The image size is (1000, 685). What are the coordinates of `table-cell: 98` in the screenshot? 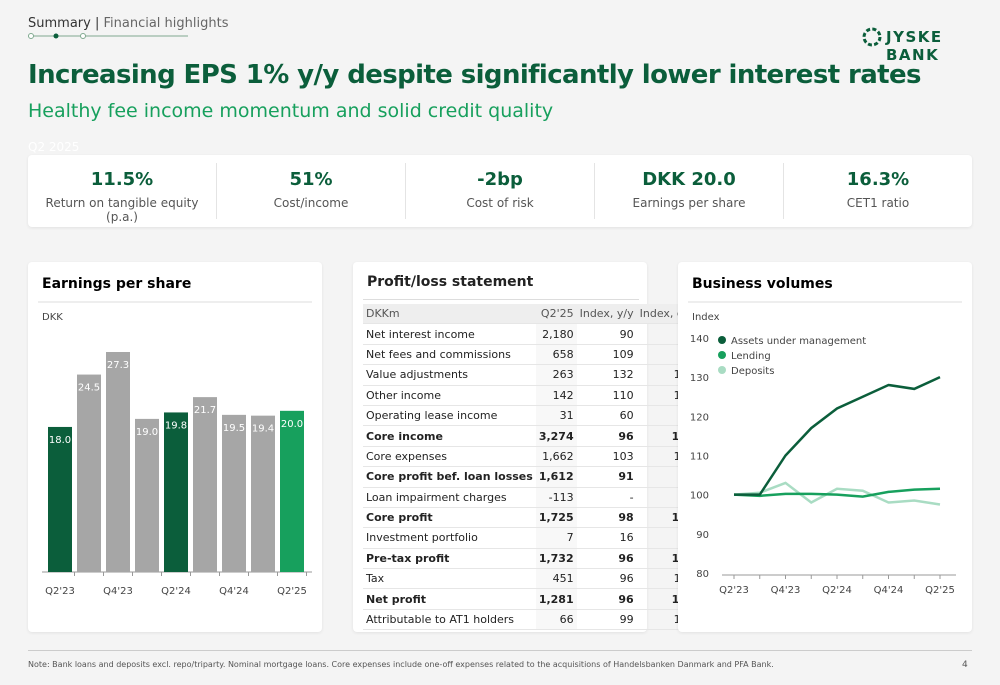 It's located at (606, 518).